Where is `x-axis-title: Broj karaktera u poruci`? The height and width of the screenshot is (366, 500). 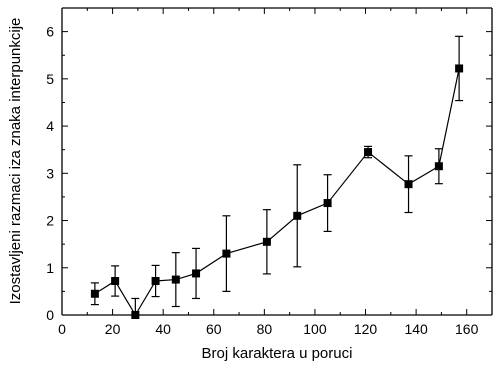 x-axis-title: Broj karaktera u poruci is located at coordinates (277, 353).